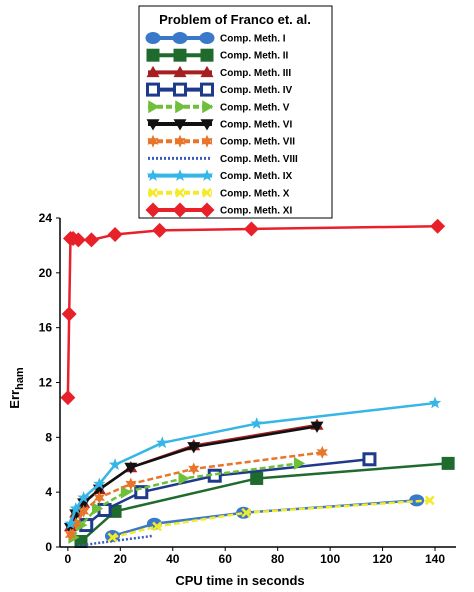 The image size is (474, 592). I want to click on legend-label: Comp. Meth. VI, so click(256, 125).